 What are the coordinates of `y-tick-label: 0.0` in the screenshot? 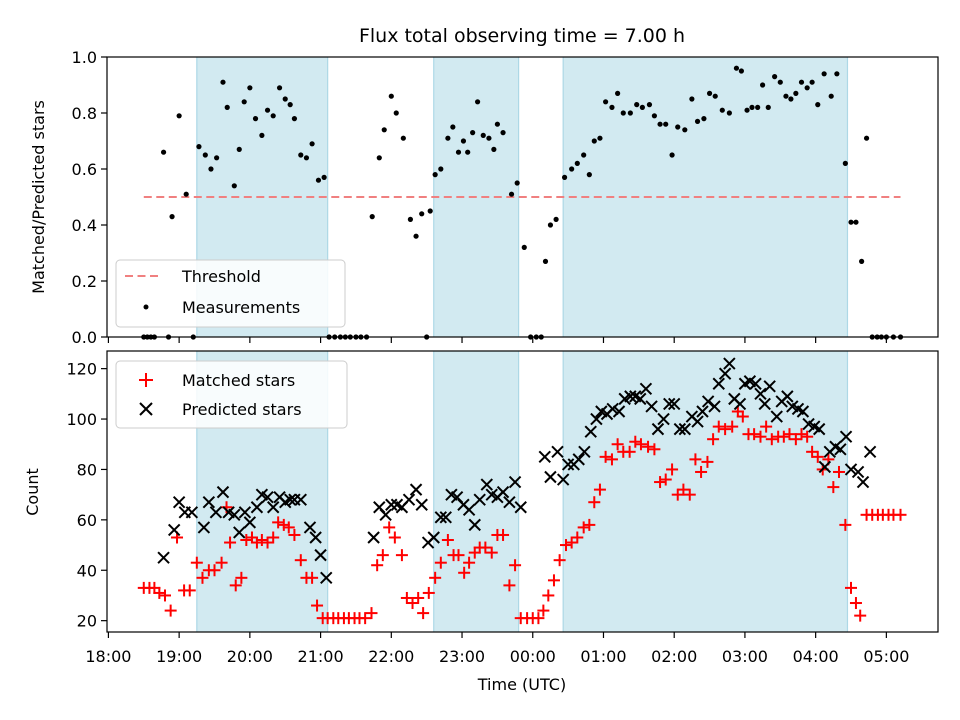 It's located at (84, 337).